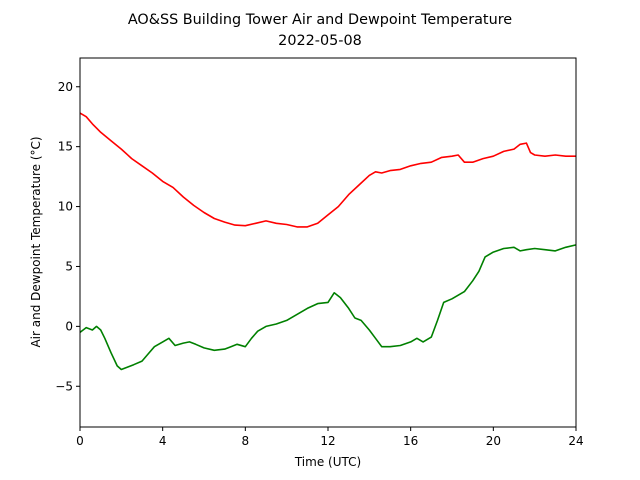 This screenshot has height=480, width=640. I want to click on x-tick-label: 16, so click(410, 441).